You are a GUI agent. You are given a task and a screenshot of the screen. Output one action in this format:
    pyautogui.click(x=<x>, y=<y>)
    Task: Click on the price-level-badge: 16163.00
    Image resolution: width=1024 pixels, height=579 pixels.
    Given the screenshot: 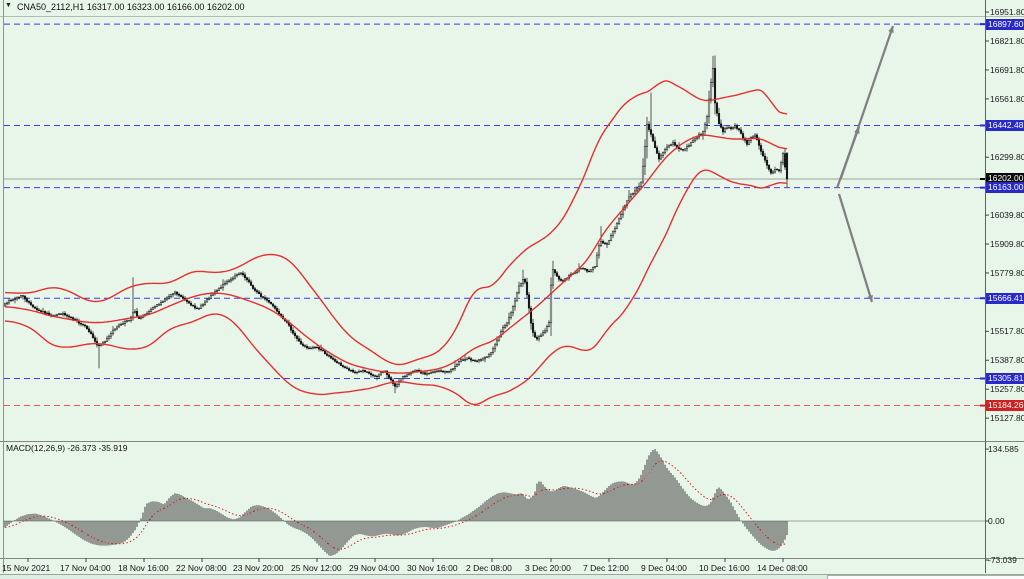 What is the action you would take?
    pyautogui.click(x=1005, y=188)
    